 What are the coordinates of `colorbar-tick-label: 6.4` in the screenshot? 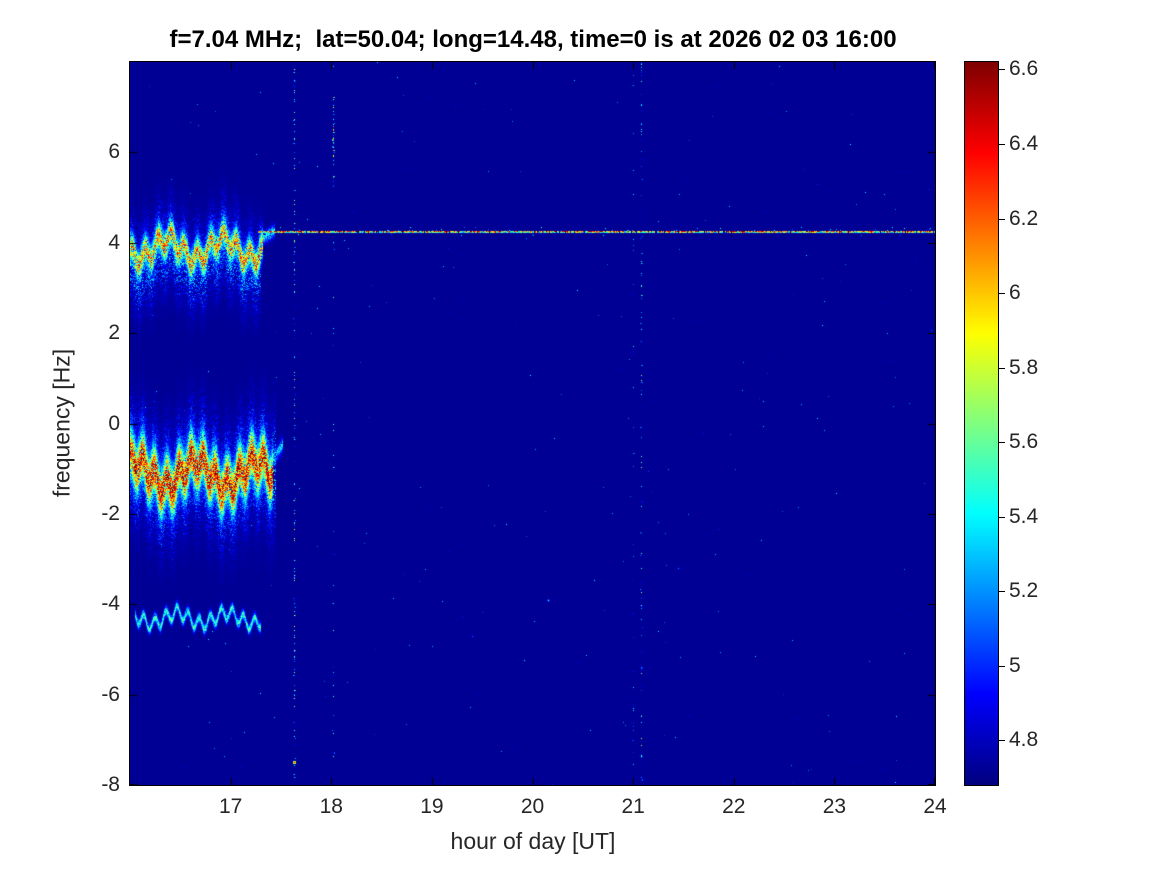 It's located at (1024, 143).